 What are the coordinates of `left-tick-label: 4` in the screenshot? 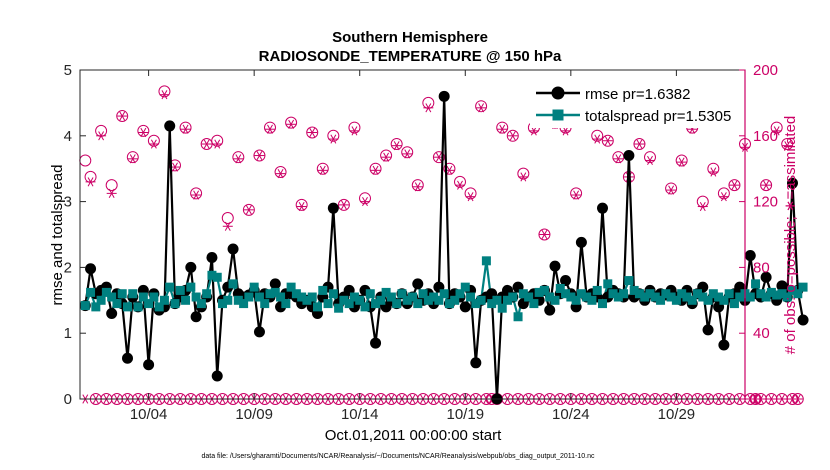 It's located at (68, 136).